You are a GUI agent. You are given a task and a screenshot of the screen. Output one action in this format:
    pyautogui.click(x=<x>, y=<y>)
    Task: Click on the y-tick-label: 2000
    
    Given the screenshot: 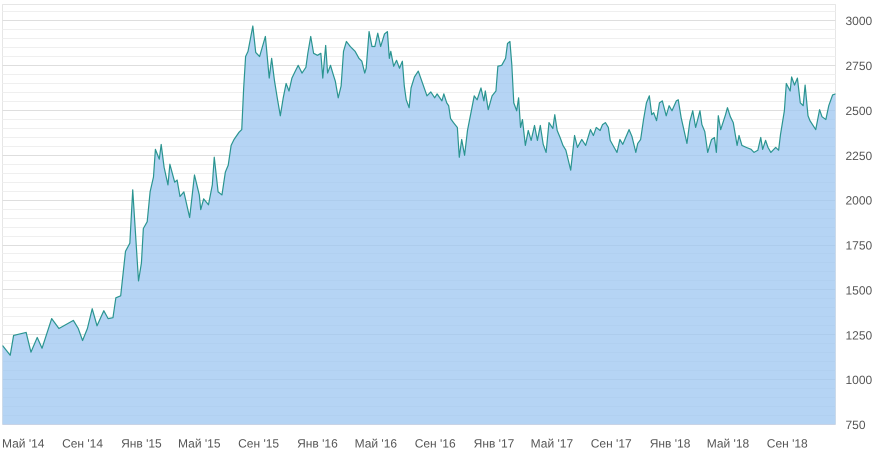 What is the action you would take?
    pyautogui.click(x=859, y=201)
    